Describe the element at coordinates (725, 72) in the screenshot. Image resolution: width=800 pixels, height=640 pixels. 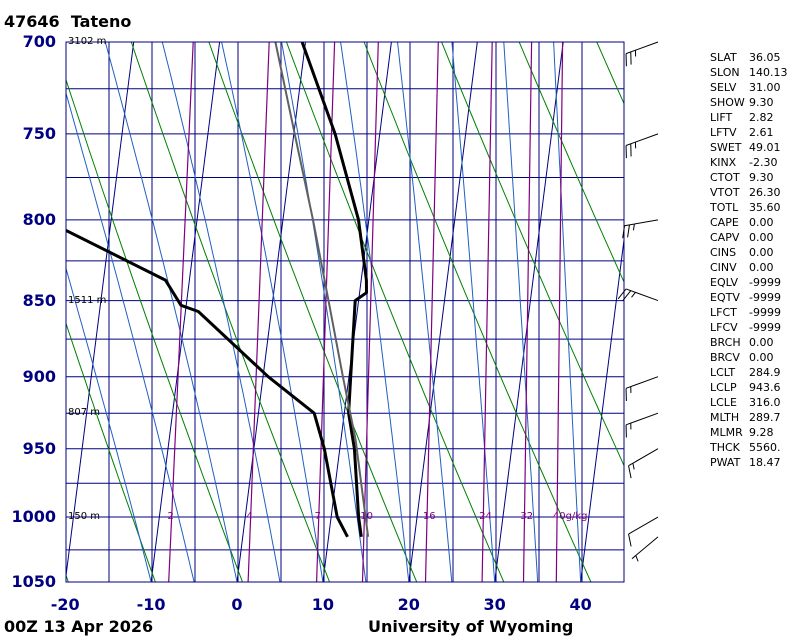
I see `index-name: SLON` at that location.